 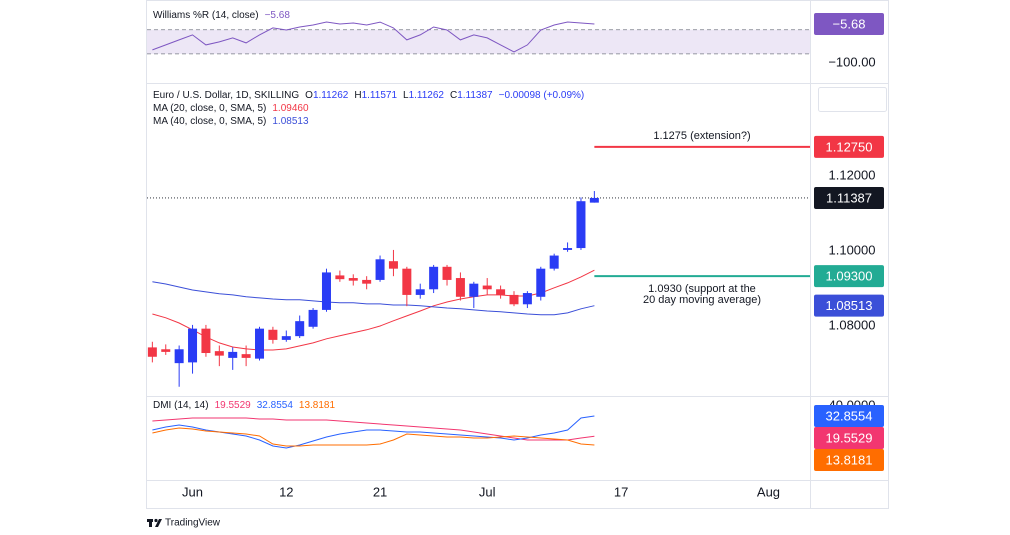 I want to click on price-tag: 13.8181, so click(x=849, y=460).